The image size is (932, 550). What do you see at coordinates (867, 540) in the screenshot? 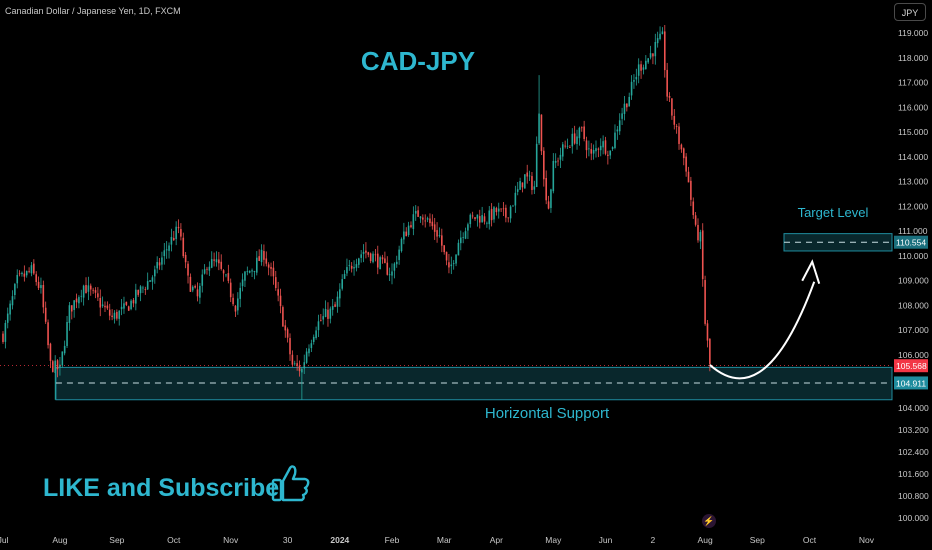
I see `x-tick-label: Nov` at bounding box center [867, 540].